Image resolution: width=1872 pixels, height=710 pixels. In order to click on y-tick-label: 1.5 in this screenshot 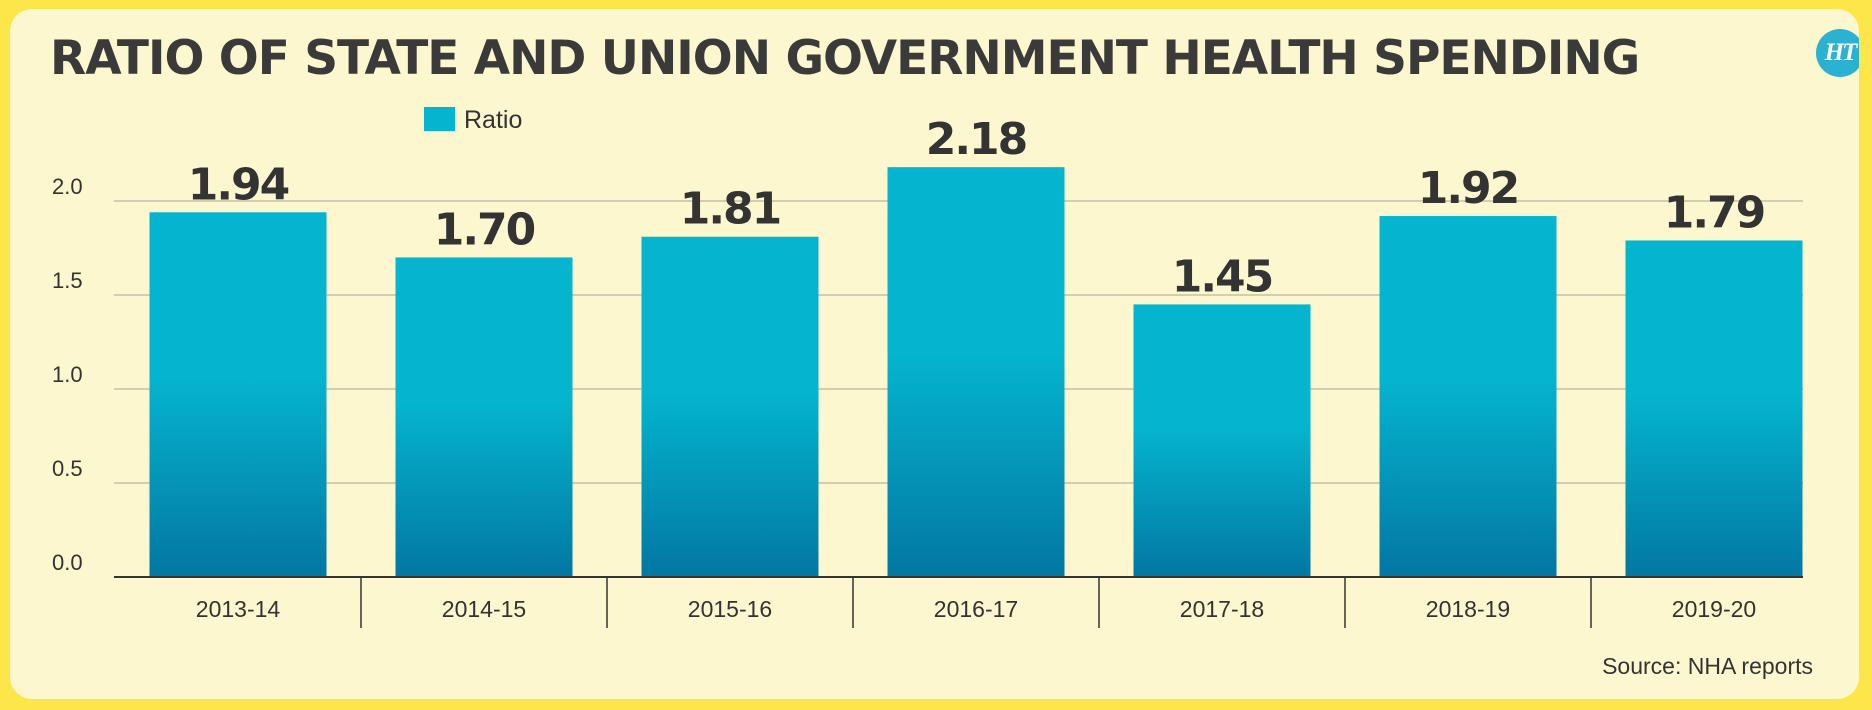, I will do `click(67, 280)`.